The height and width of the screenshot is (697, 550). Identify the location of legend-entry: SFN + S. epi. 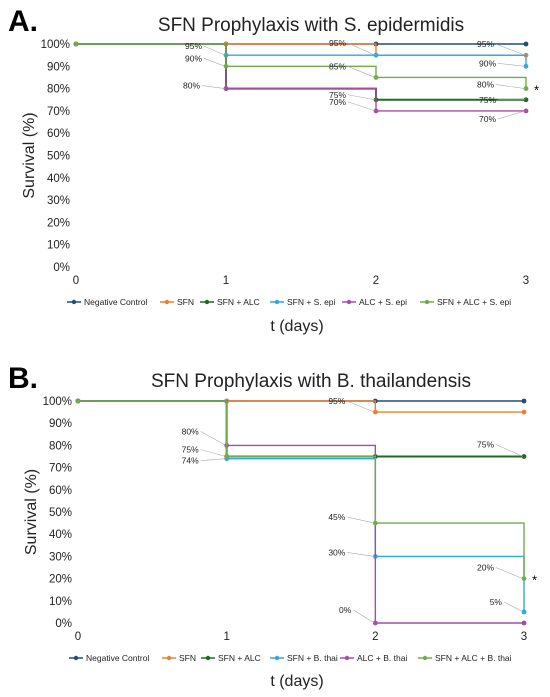
(303, 302).